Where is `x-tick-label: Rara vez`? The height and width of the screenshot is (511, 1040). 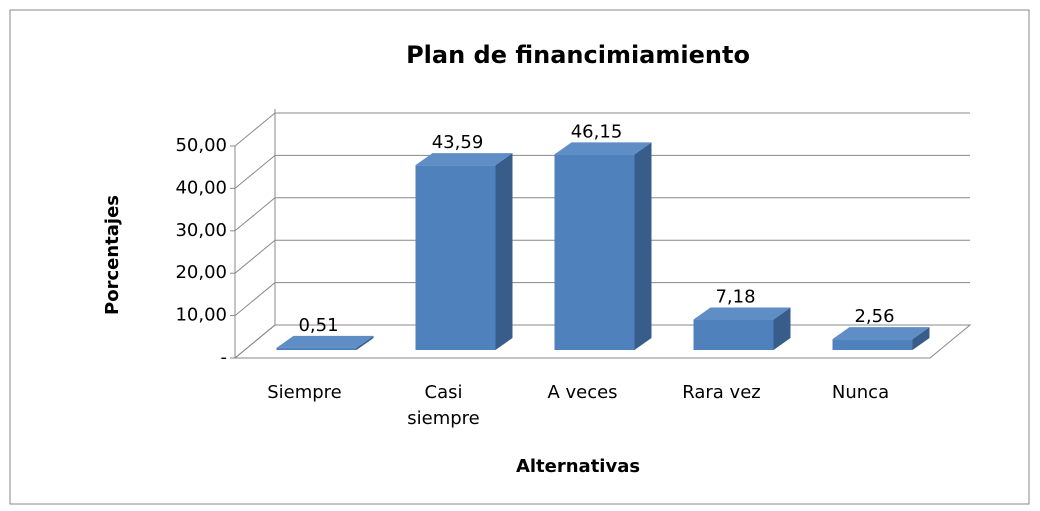
x-tick-label: Rara vez is located at coordinates (721, 392).